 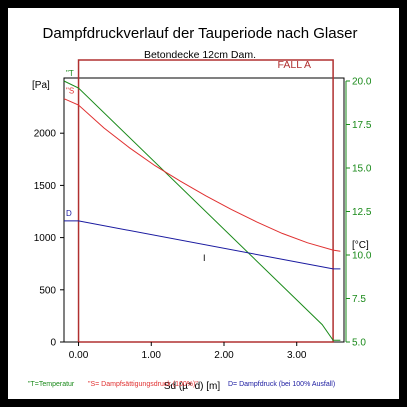 I want to click on x-tick-label: 3.00, so click(x=297, y=355).